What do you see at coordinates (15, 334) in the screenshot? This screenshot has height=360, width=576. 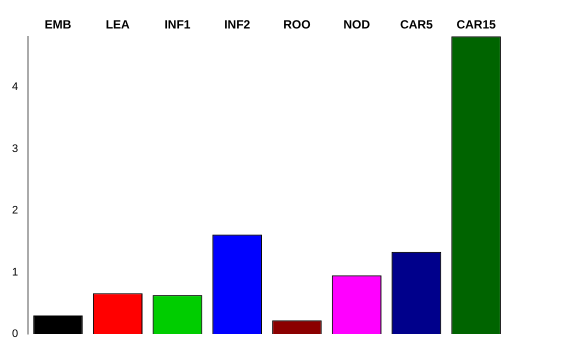 I see `y-tick-label: 0` at bounding box center [15, 334].